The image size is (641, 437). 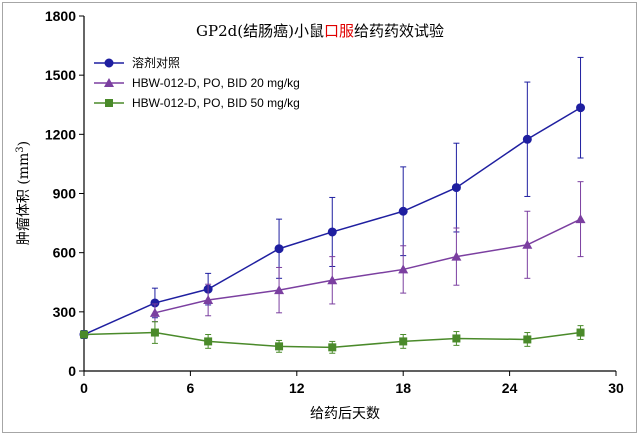 I want to click on x-tick-label: 12, so click(x=297, y=388).